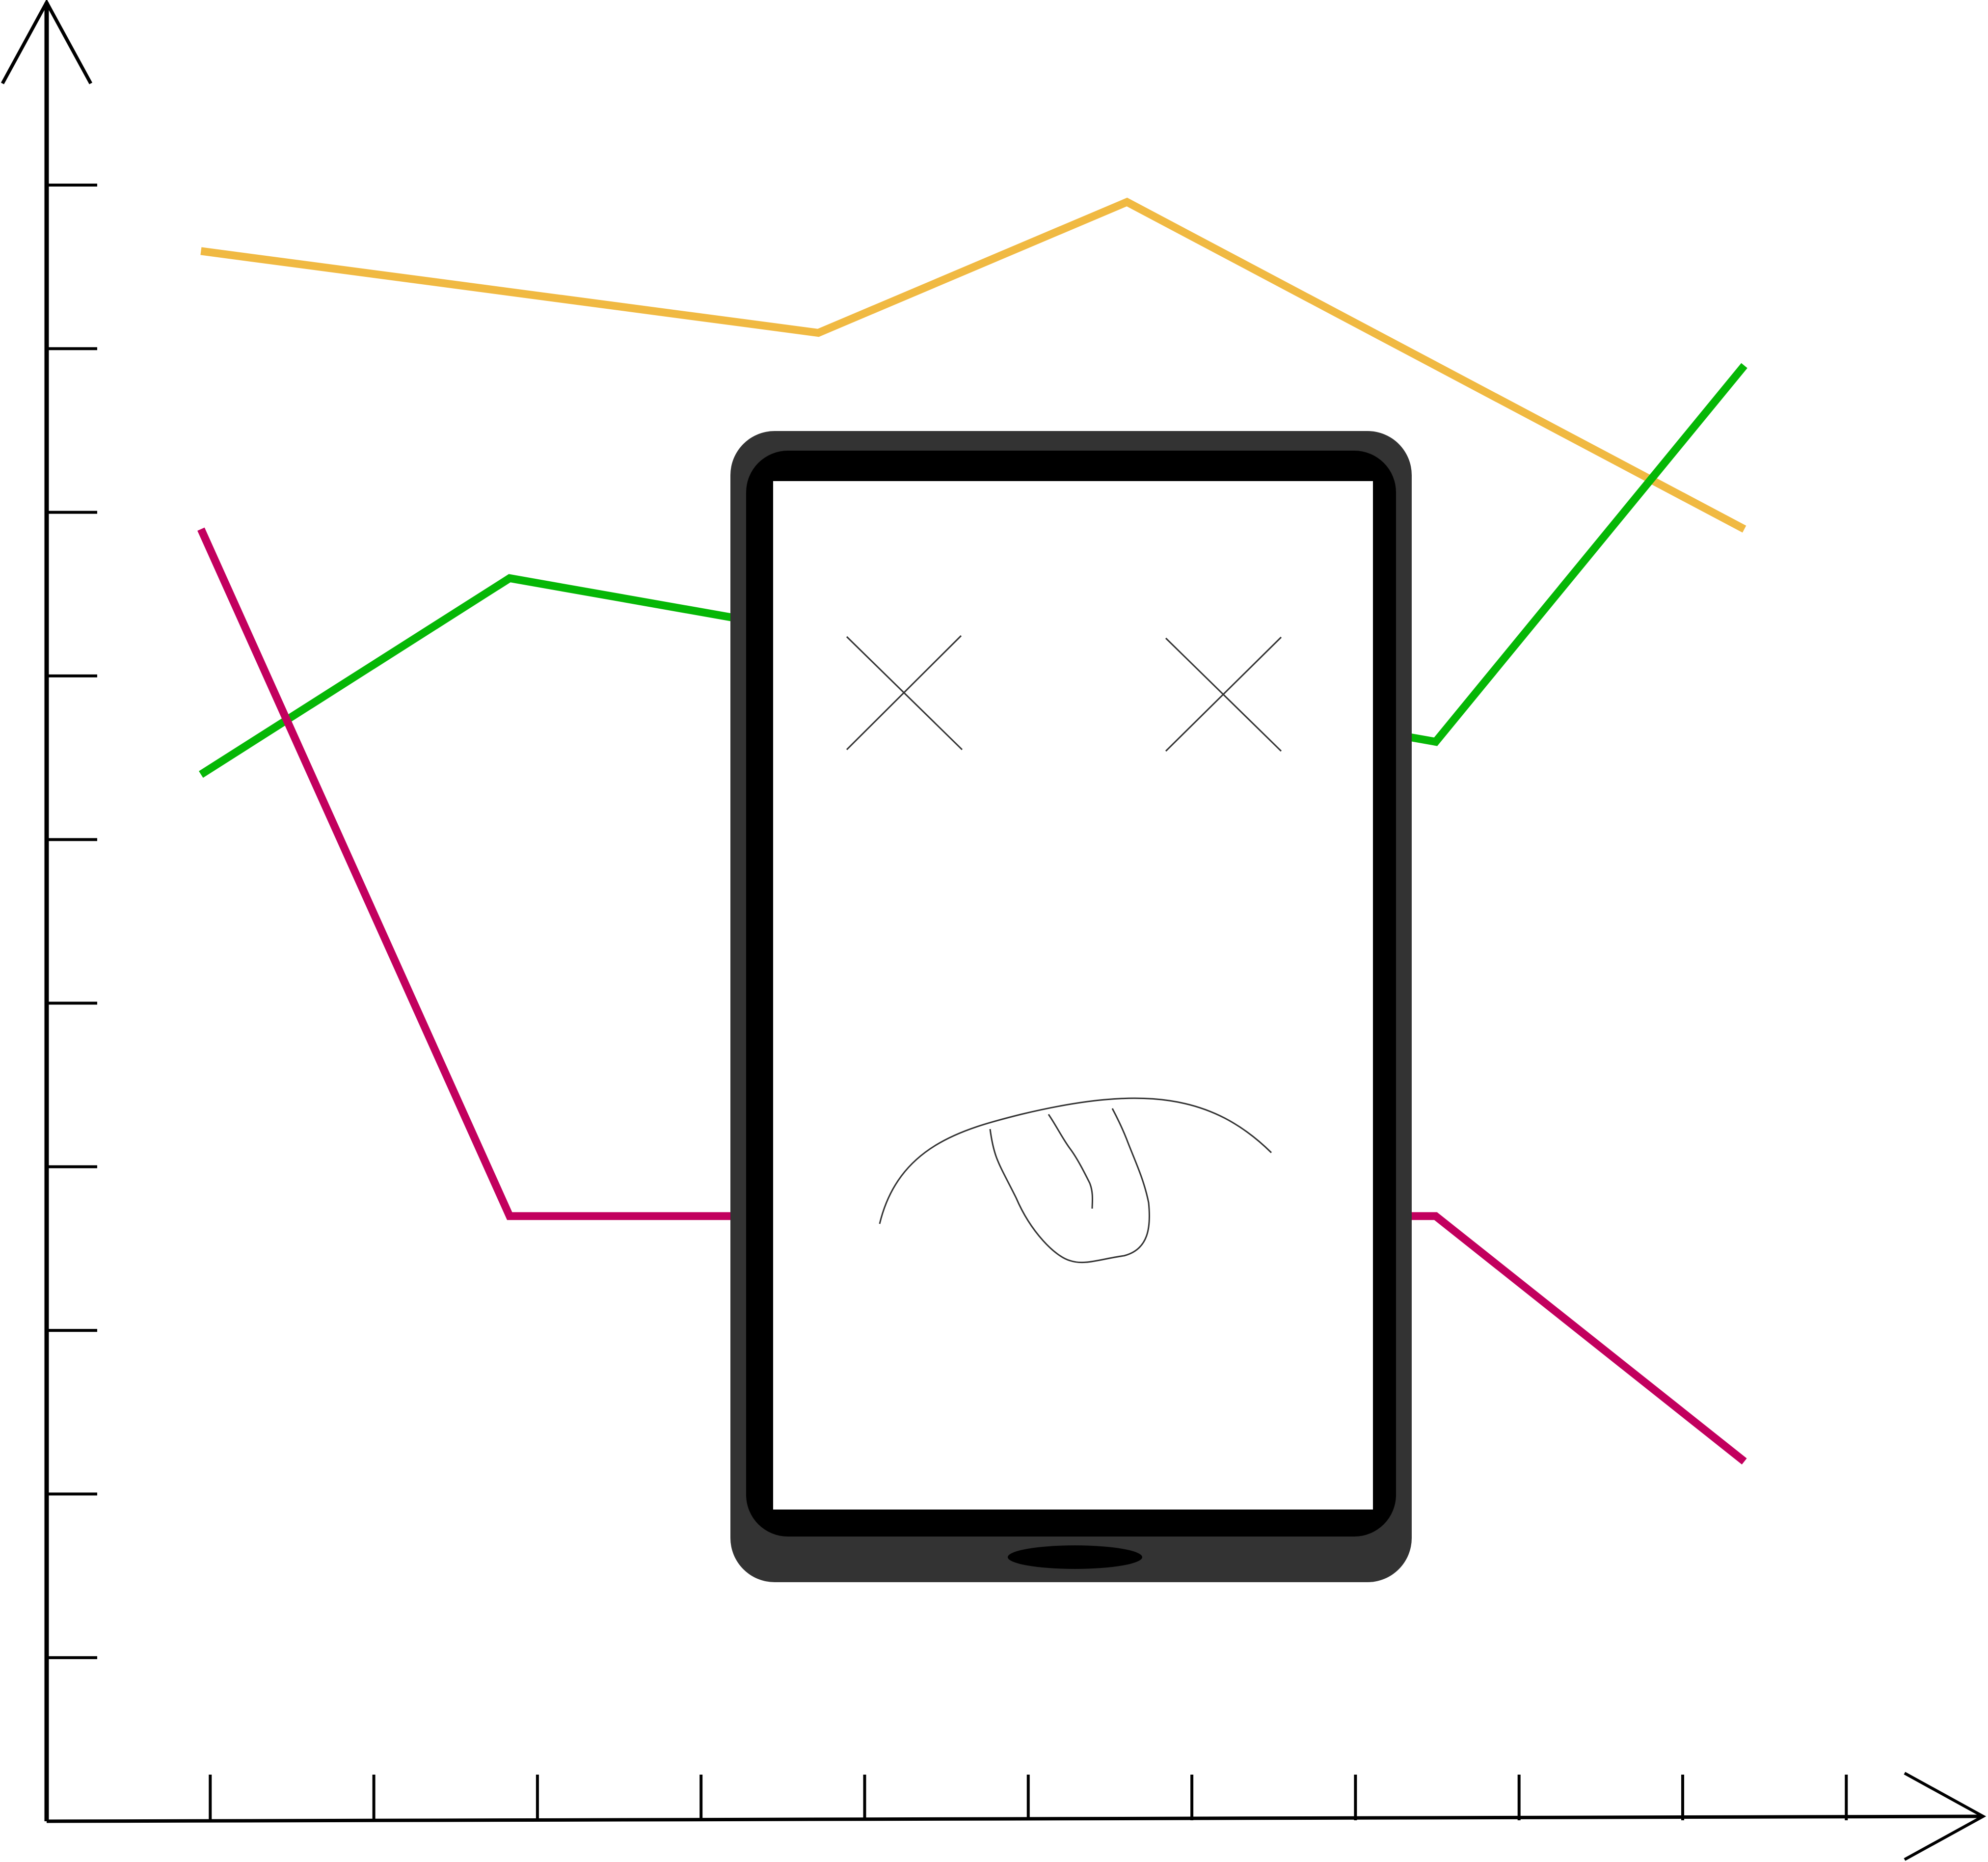 Image resolution: width=1988 pixels, height=1862 pixels. I want to click on x-axis-ticks, so click(1028, 1797).